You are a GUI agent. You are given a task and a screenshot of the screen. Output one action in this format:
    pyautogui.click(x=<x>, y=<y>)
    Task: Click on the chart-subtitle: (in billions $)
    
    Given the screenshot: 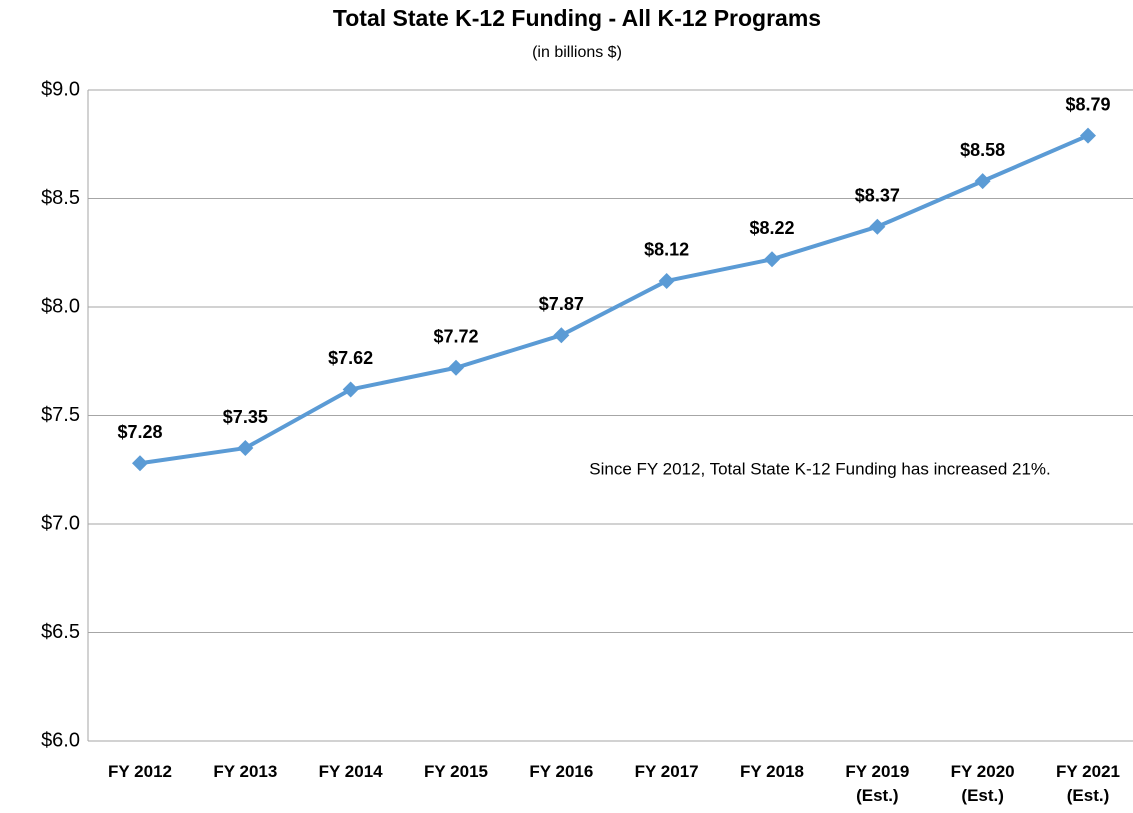 What is the action you would take?
    pyautogui.click(x=577, y=52)
    